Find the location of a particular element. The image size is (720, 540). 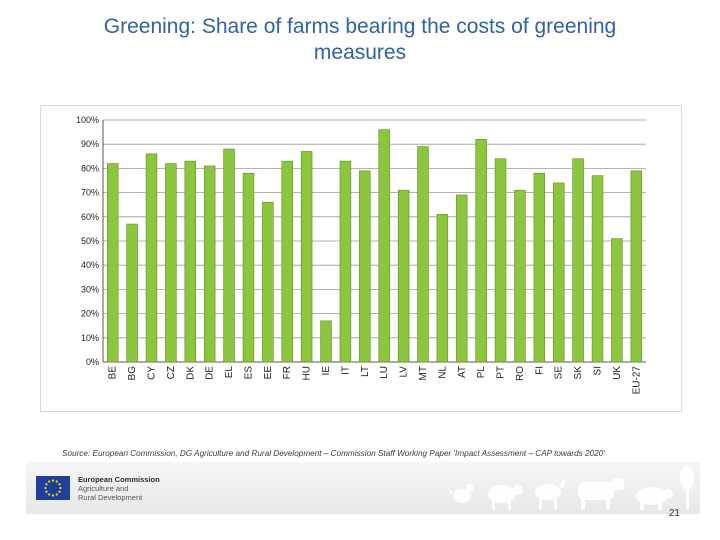

x-tick-label: IT is located at coordinates (345, 370).